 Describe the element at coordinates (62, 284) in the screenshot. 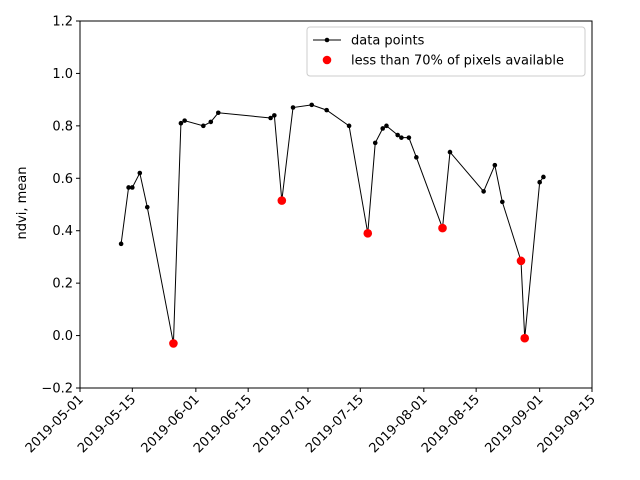

I see `y-tick-label: 0.2` at that location.